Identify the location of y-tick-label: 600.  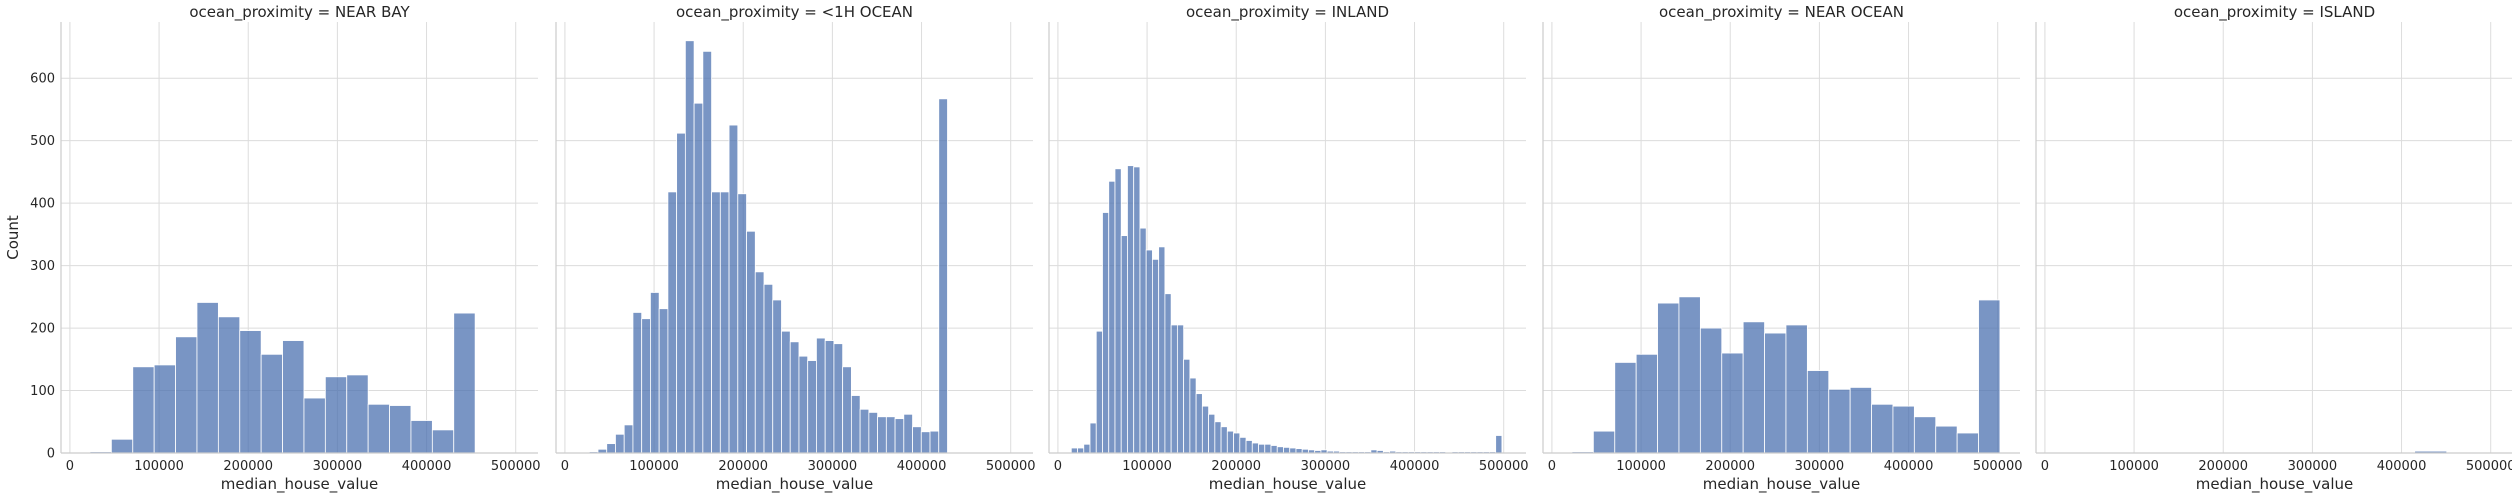
(42, 79).